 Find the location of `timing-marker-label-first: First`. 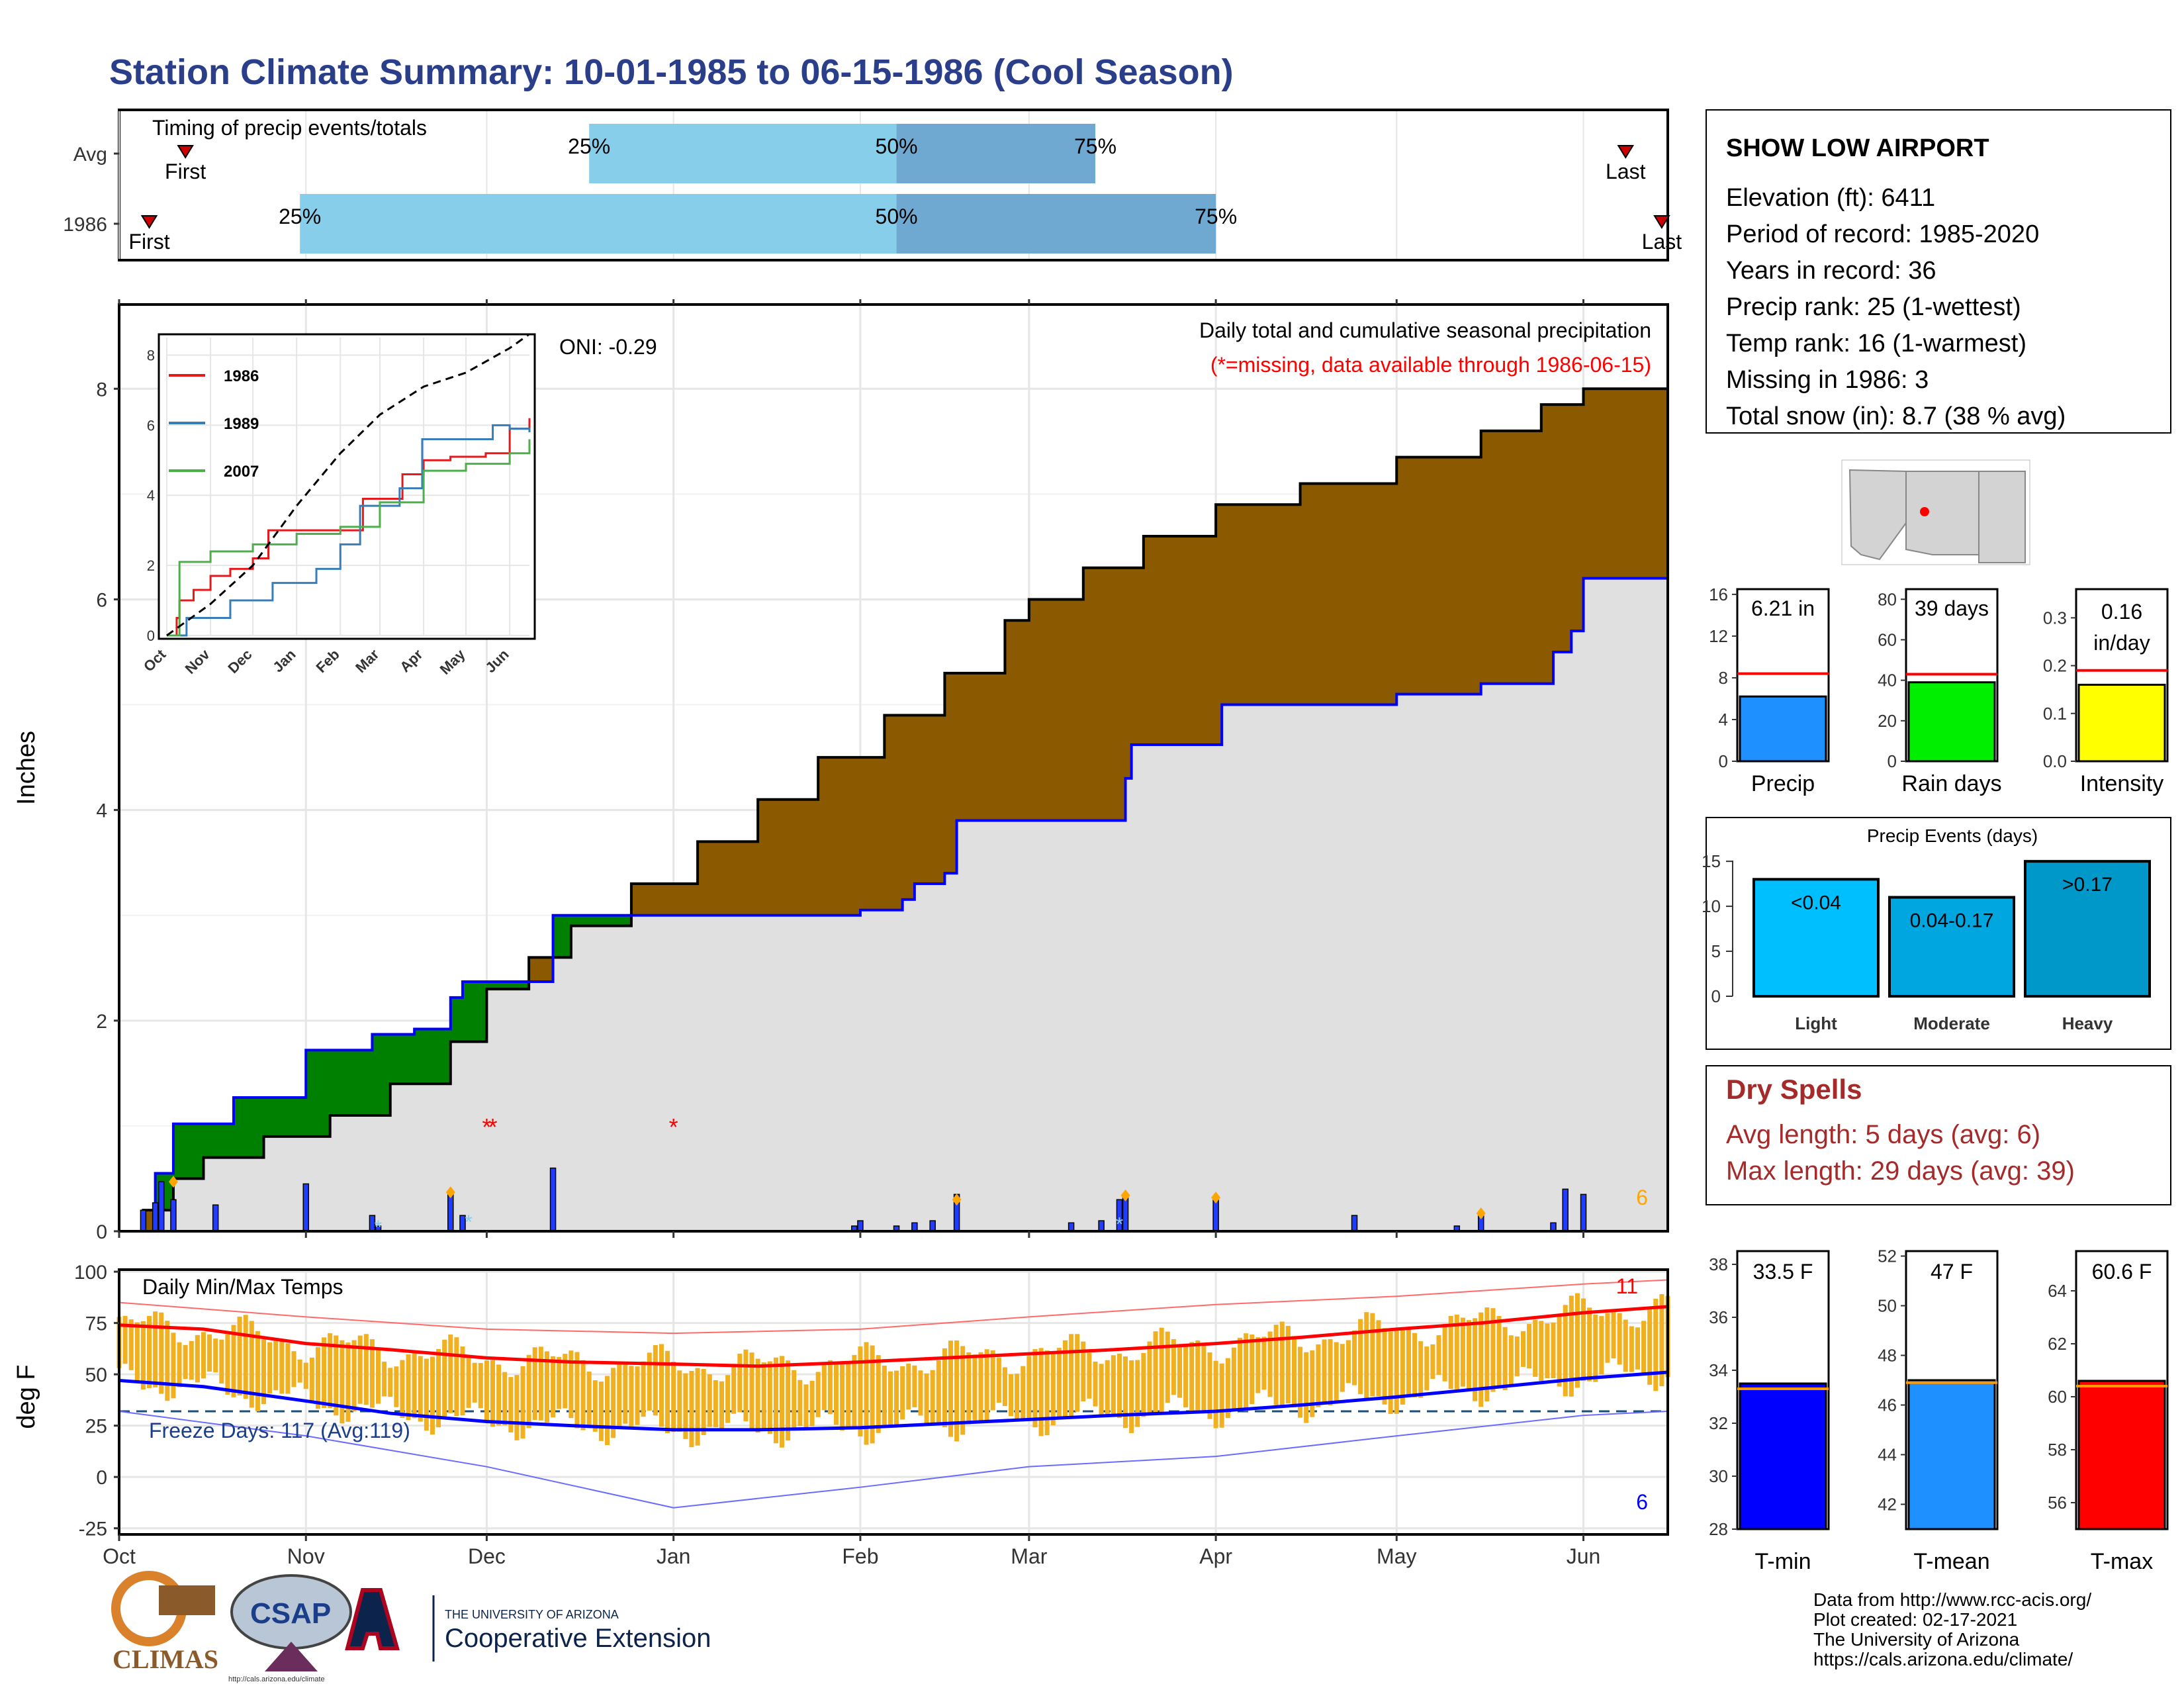

timing-marker-label-first: First is located at coordinates (148, 242).